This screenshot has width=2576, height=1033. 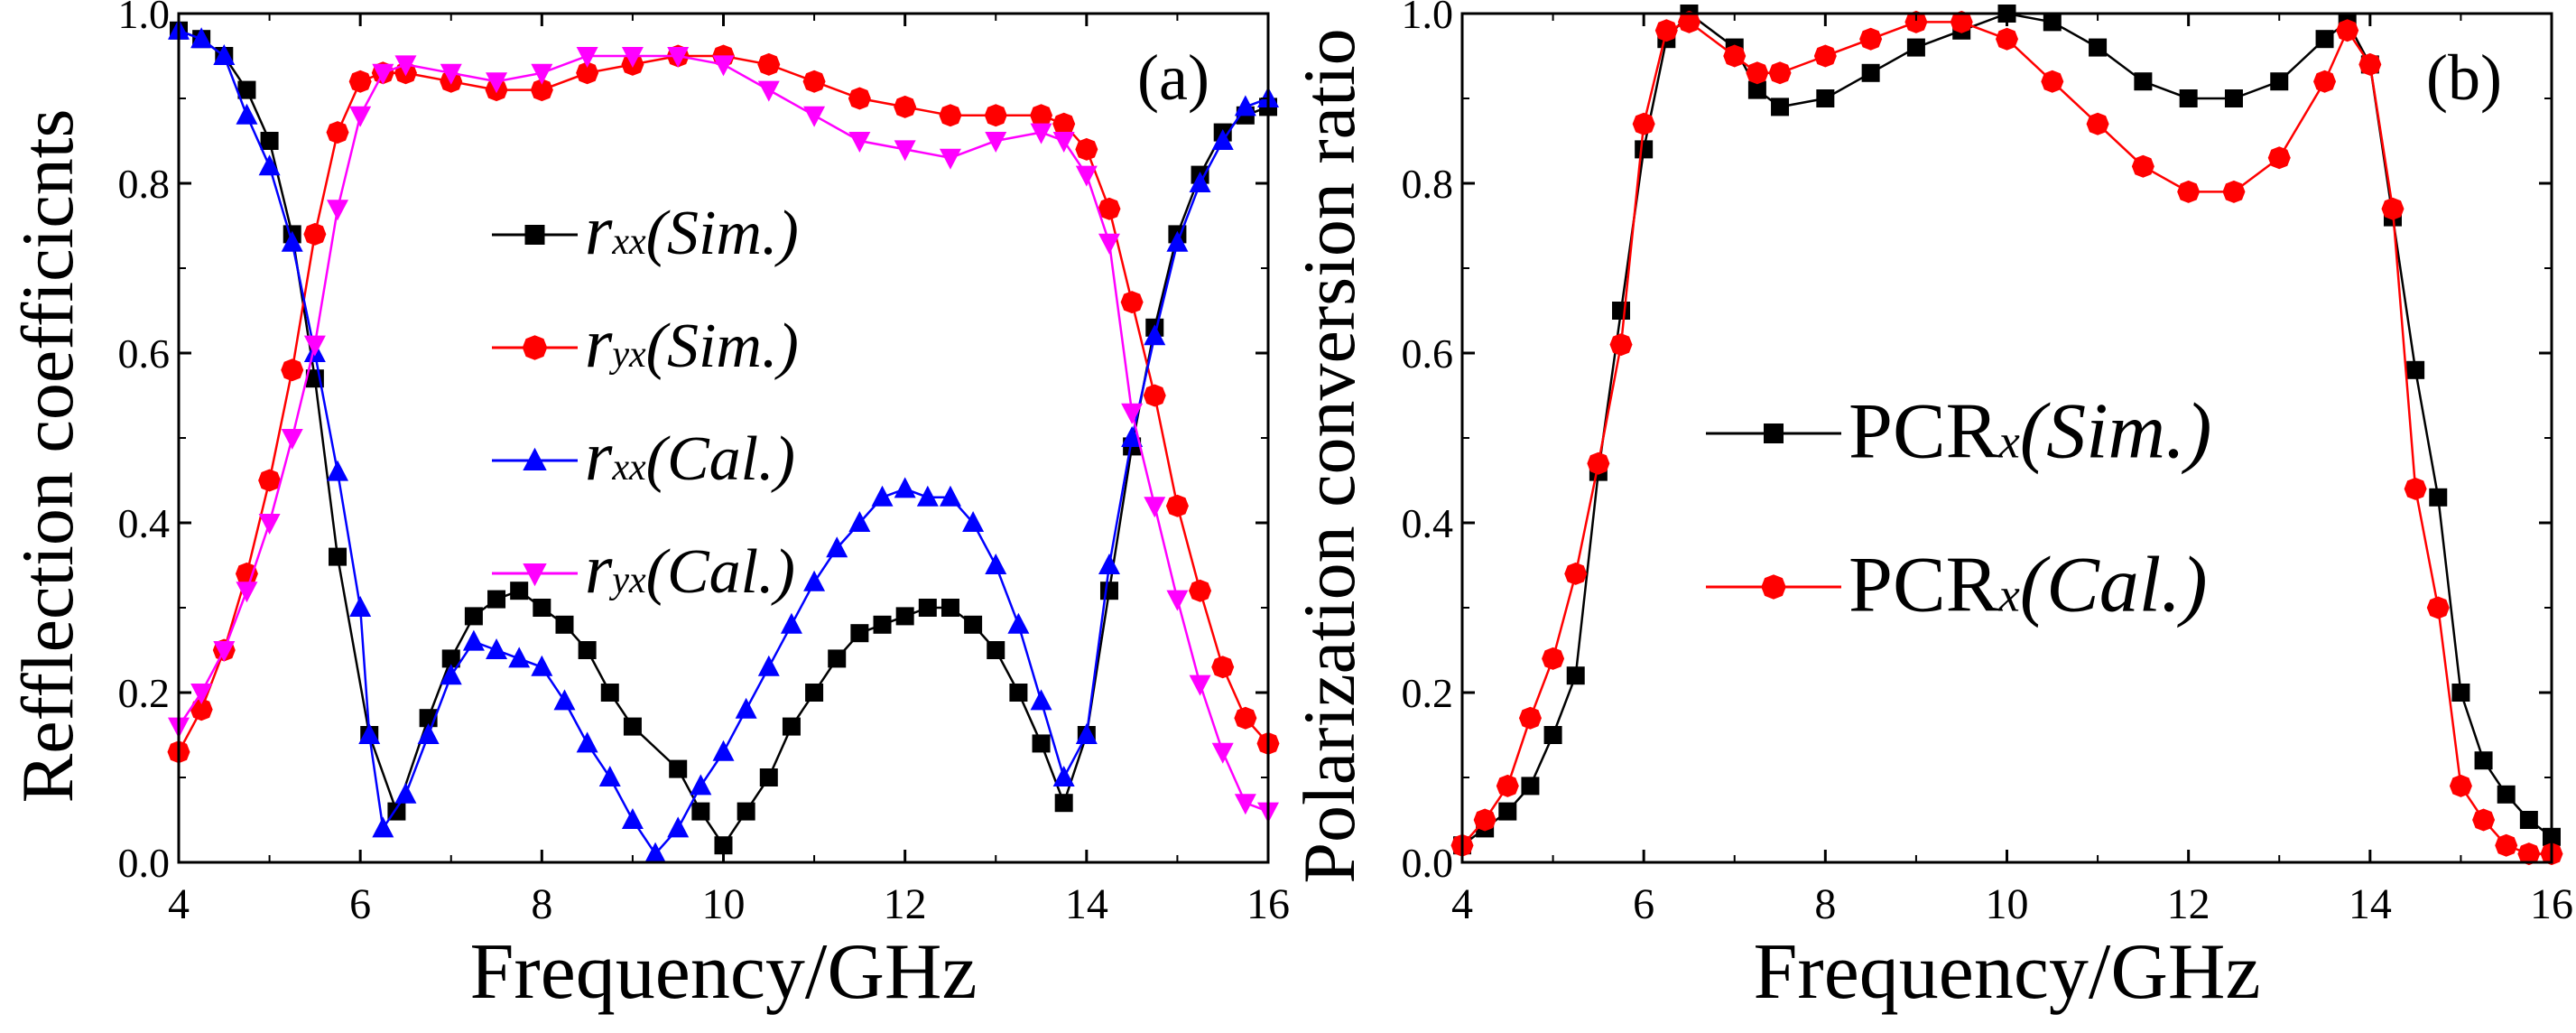 What do you see at coordinates (1329, 456) in the screenshot?
I see `y-axis-label: Polarization conversion ratio` at bounding box center [1329, 456].